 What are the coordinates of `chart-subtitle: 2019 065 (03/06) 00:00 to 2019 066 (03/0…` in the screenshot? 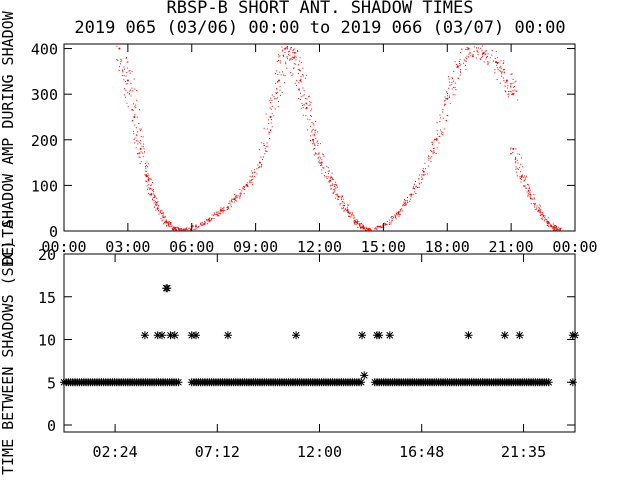 It's located at (319, 28).